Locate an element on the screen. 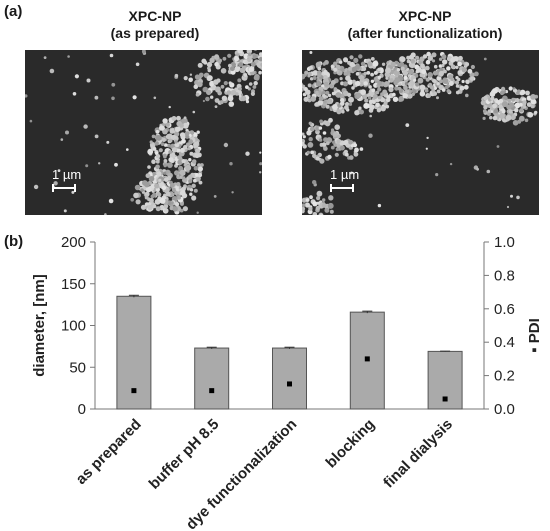 This screenshot has width=550, height=531. y2-axis-label: ▪ PDI is located at coordinates (534, 335).